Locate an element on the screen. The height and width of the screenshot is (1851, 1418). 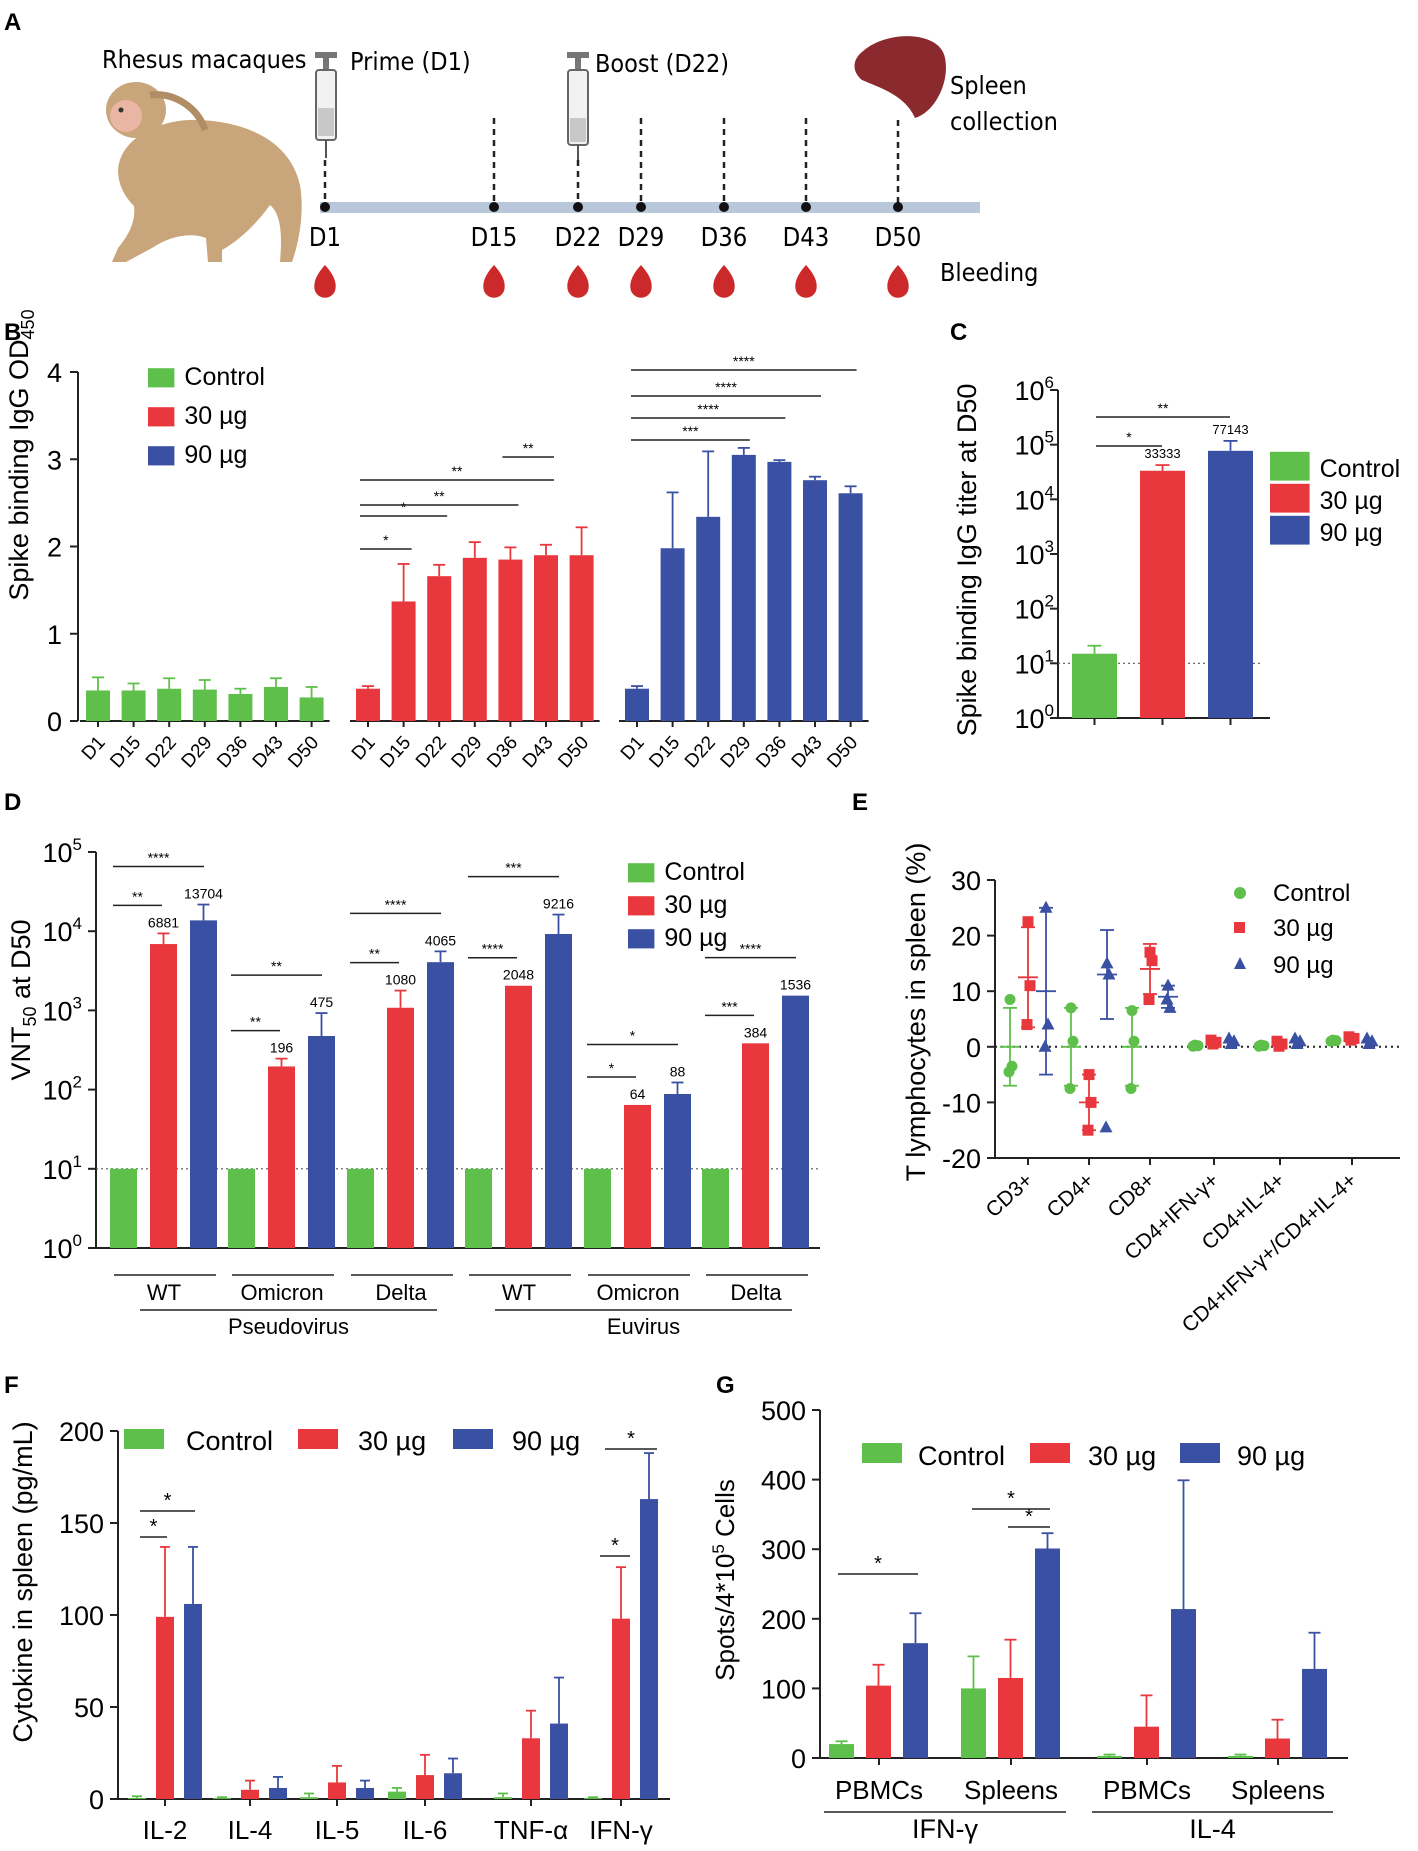
f-sig-ifn-b-label: * is located at coordinates (631, 1439).